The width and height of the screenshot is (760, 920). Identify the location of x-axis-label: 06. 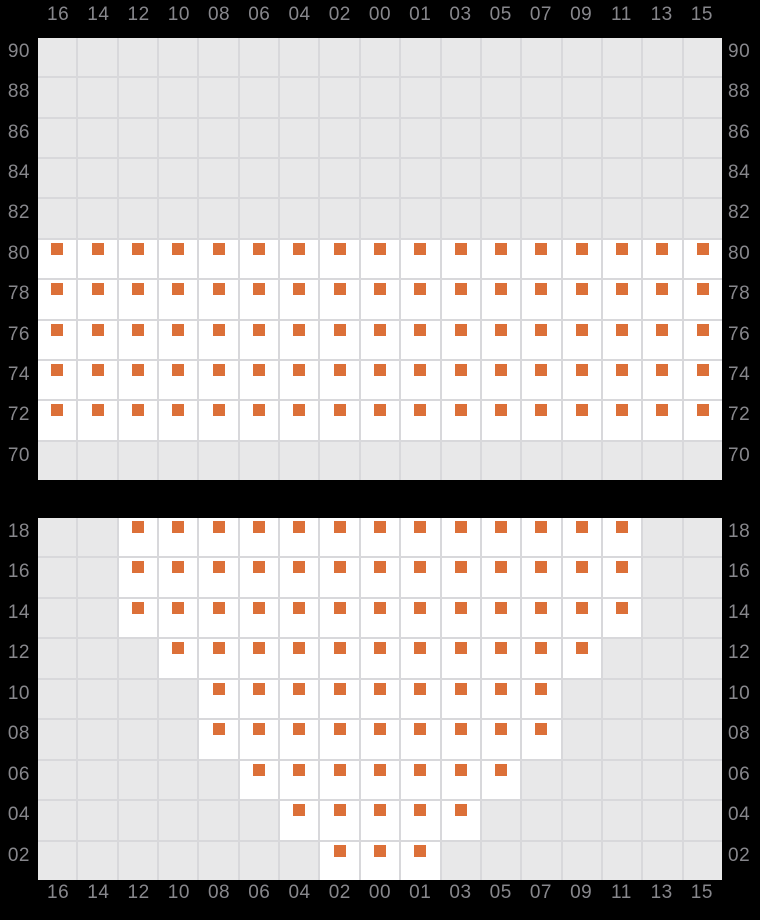
(259, 892).